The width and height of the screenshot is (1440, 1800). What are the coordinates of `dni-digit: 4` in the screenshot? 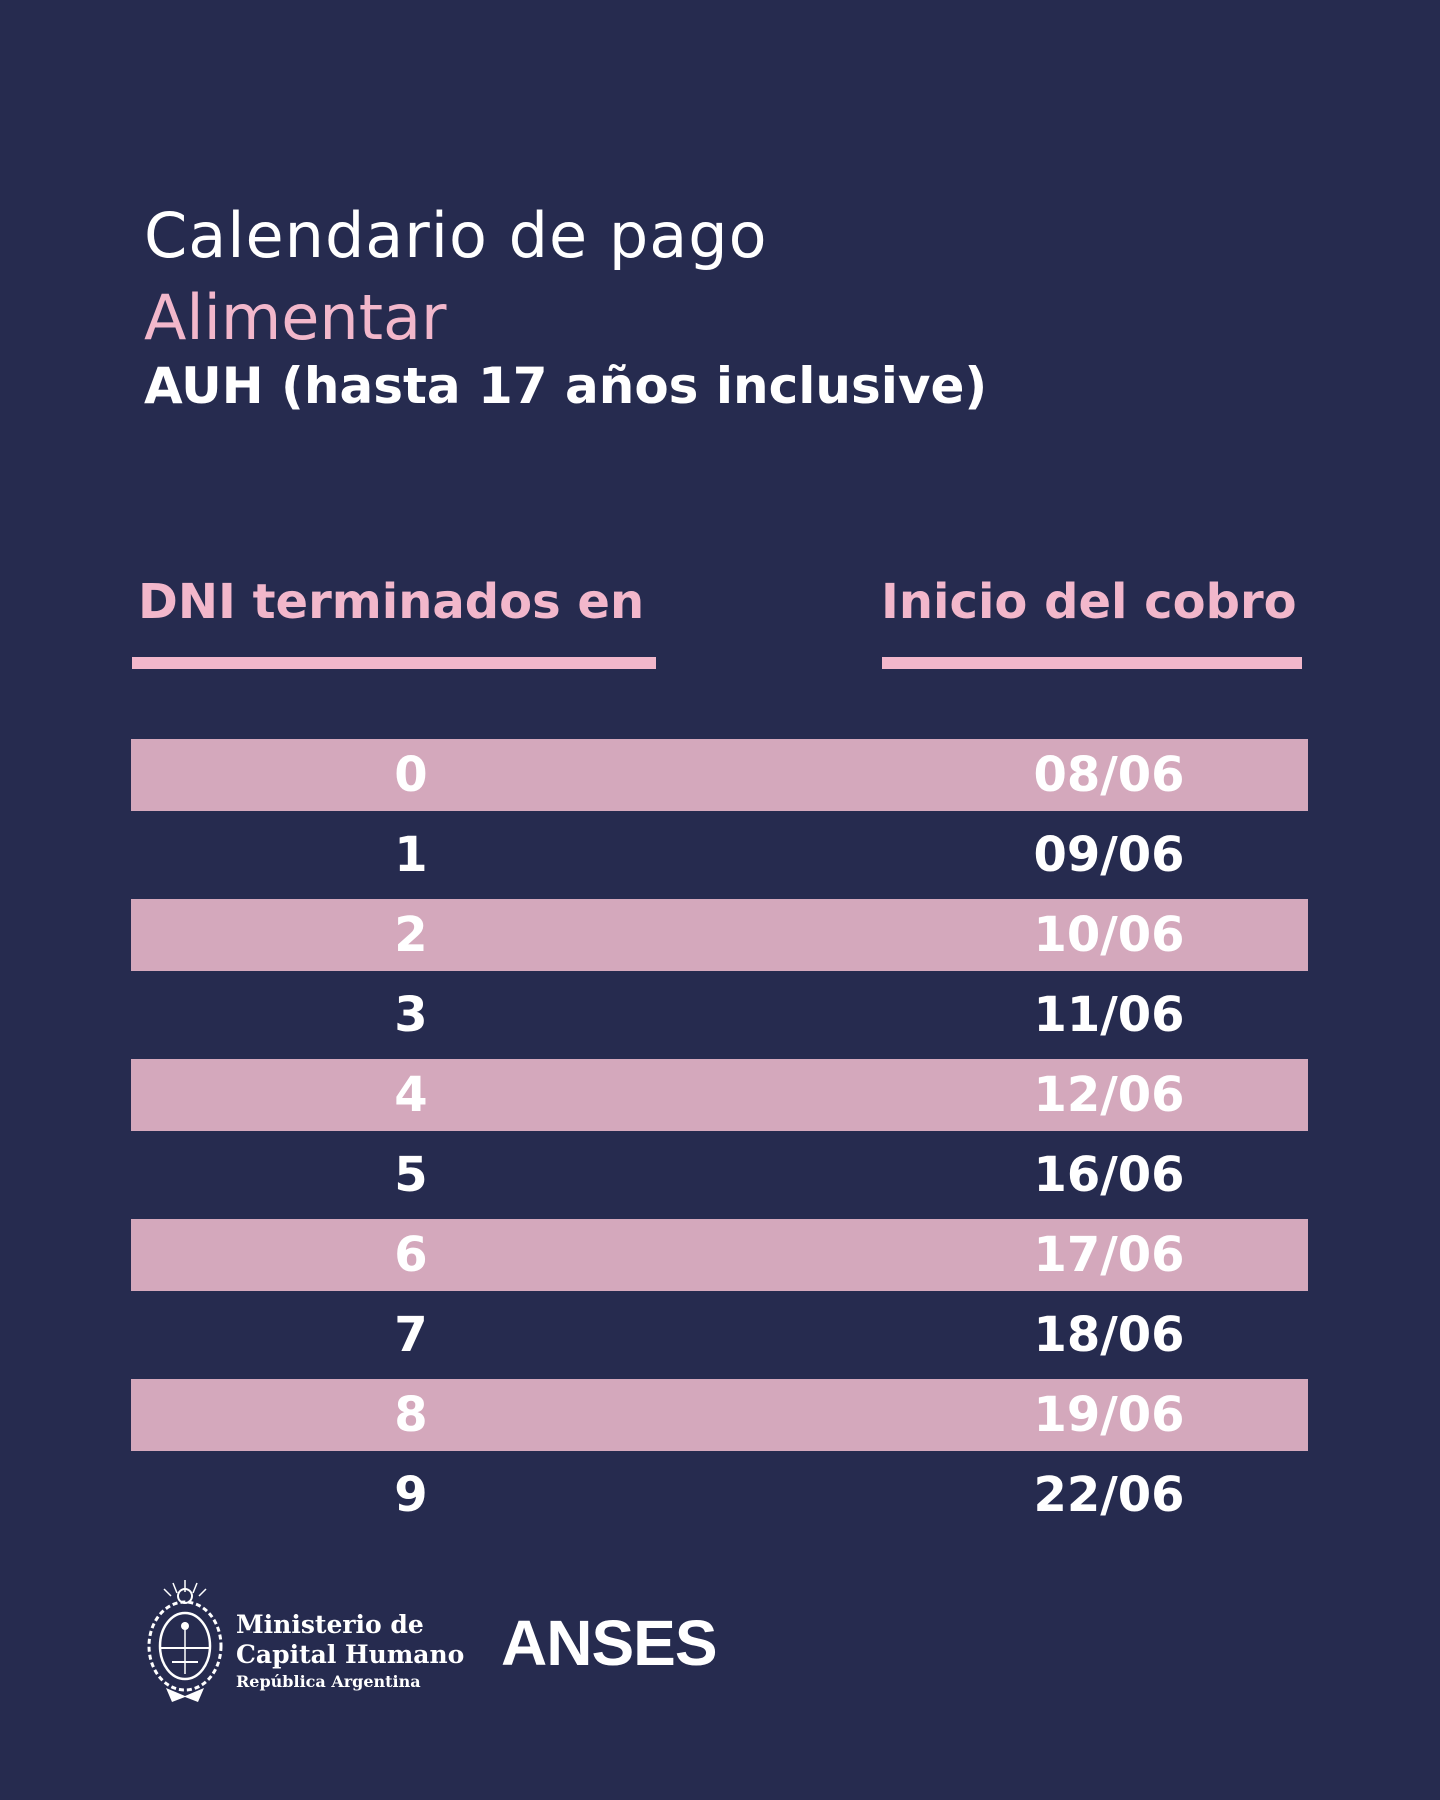 It's located at (411, 1095).